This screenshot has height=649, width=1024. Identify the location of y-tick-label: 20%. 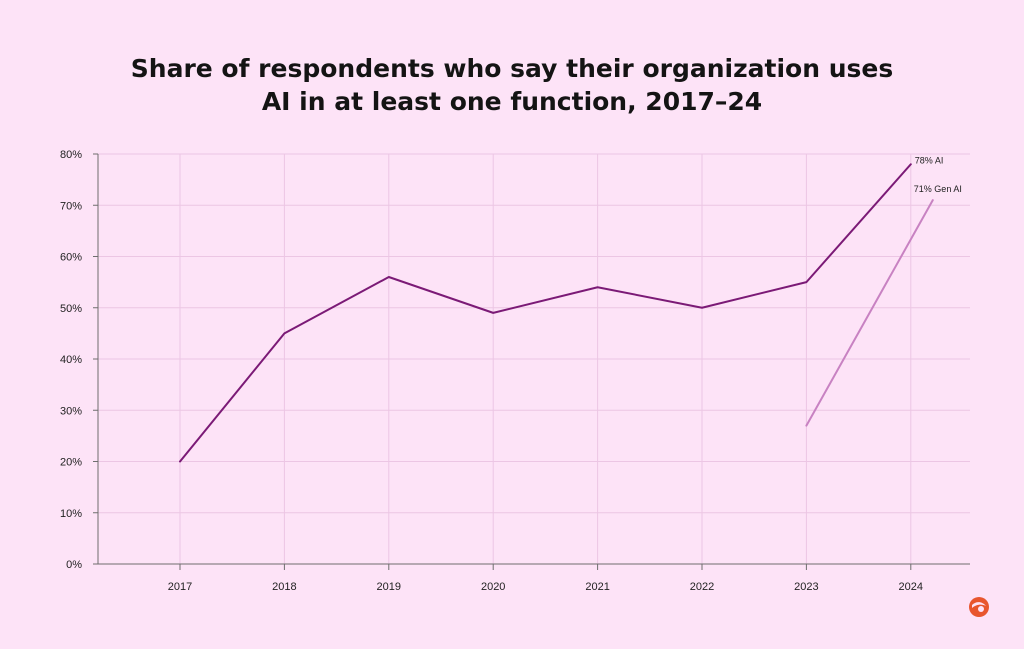
(71, 463).